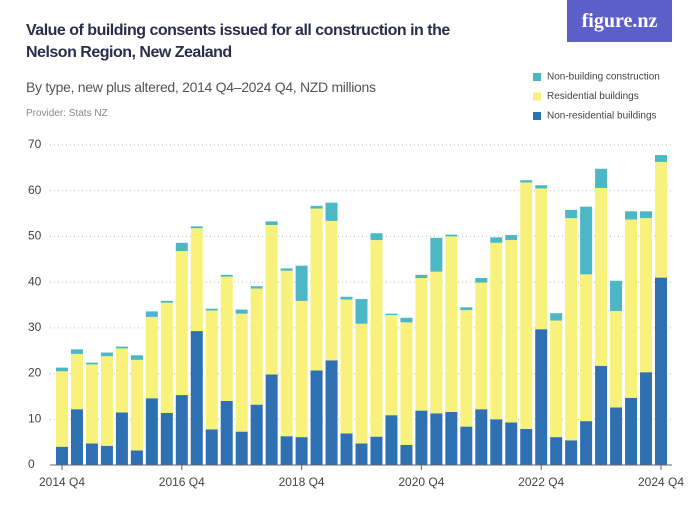  I want to click on y-tick-label: 60, so click(35, 190).